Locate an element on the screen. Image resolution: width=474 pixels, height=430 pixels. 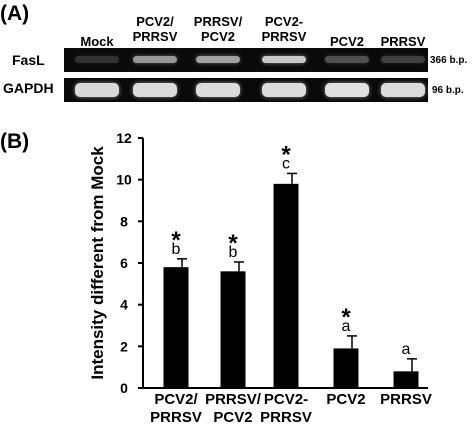
y-tick-label: 0 is located at coordinates (124, 388).